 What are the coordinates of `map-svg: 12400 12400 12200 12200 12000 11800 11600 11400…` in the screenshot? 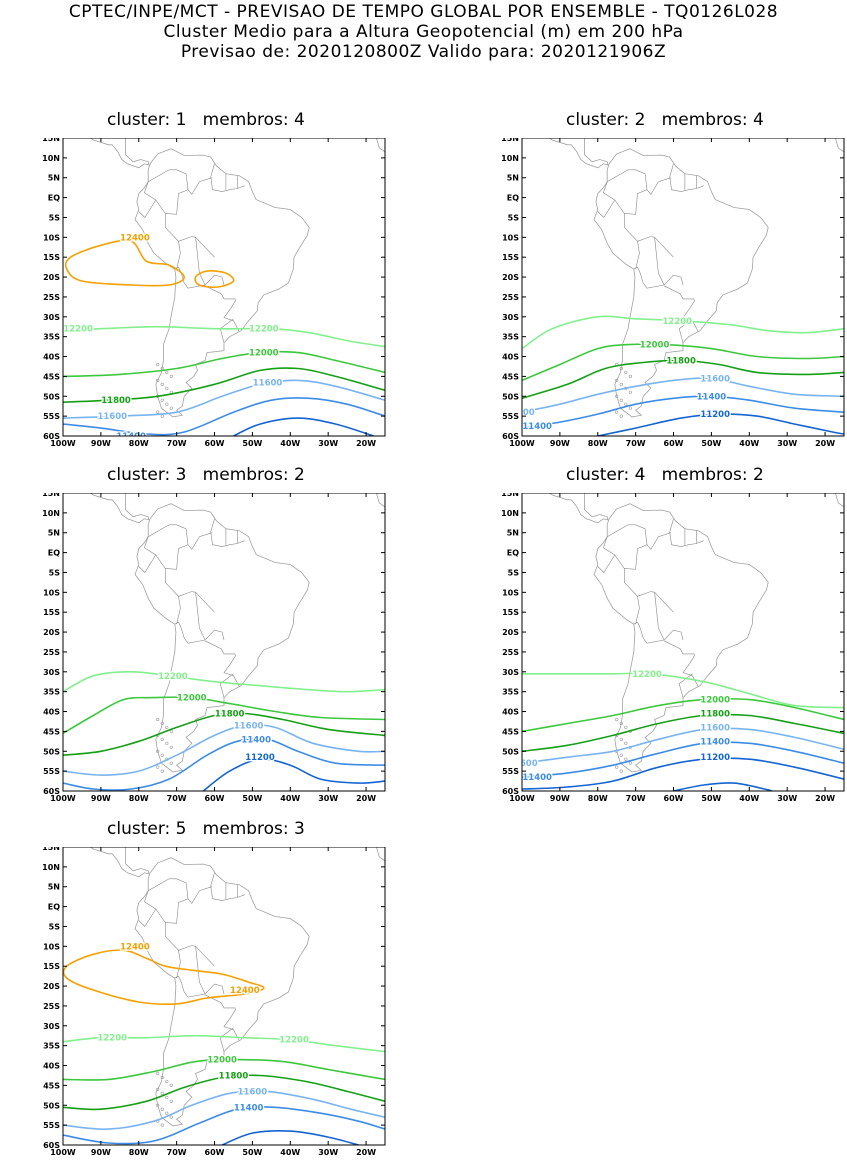 It's located at (214, 1002).